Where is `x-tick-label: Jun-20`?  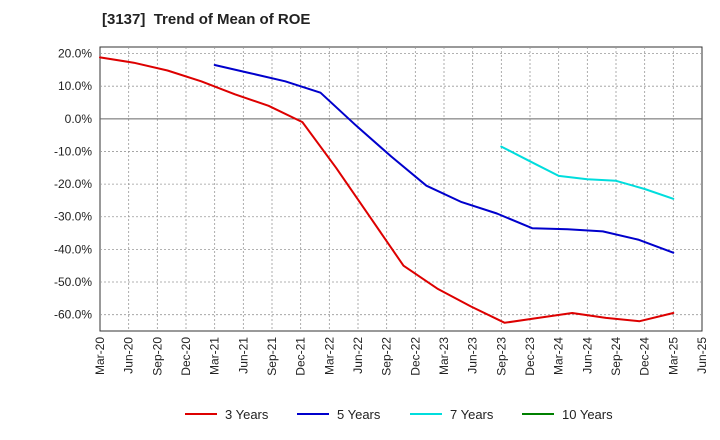
x-tick-label: Jun-20 is located at coordinates (129, 355).